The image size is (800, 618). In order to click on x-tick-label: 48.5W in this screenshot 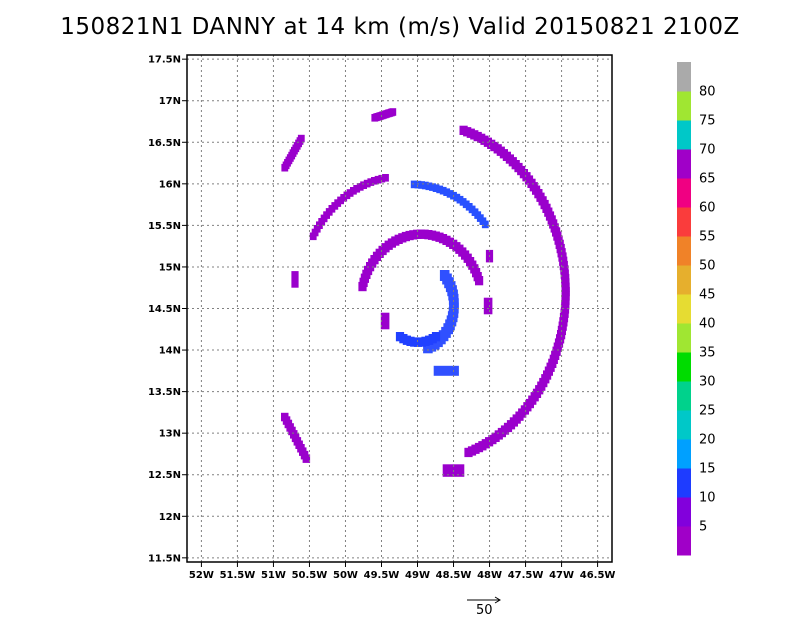, I will do `click(454, 575)`.